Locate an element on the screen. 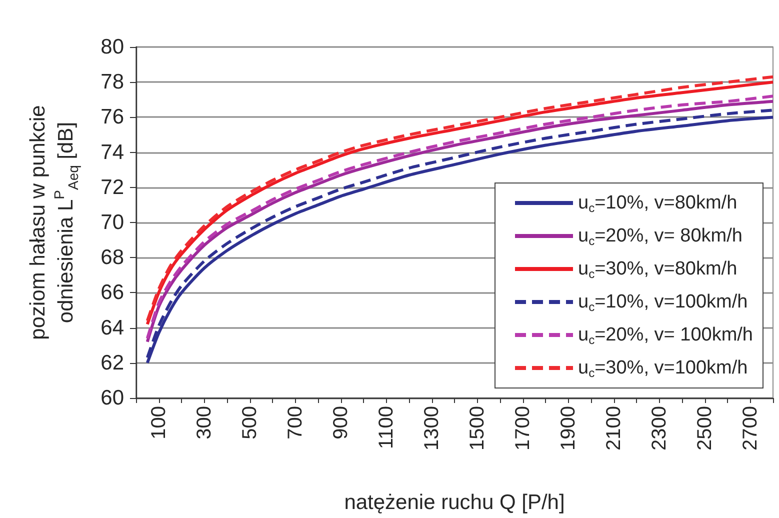  y-tick-label: 66 is located at coordinates (112, 292).